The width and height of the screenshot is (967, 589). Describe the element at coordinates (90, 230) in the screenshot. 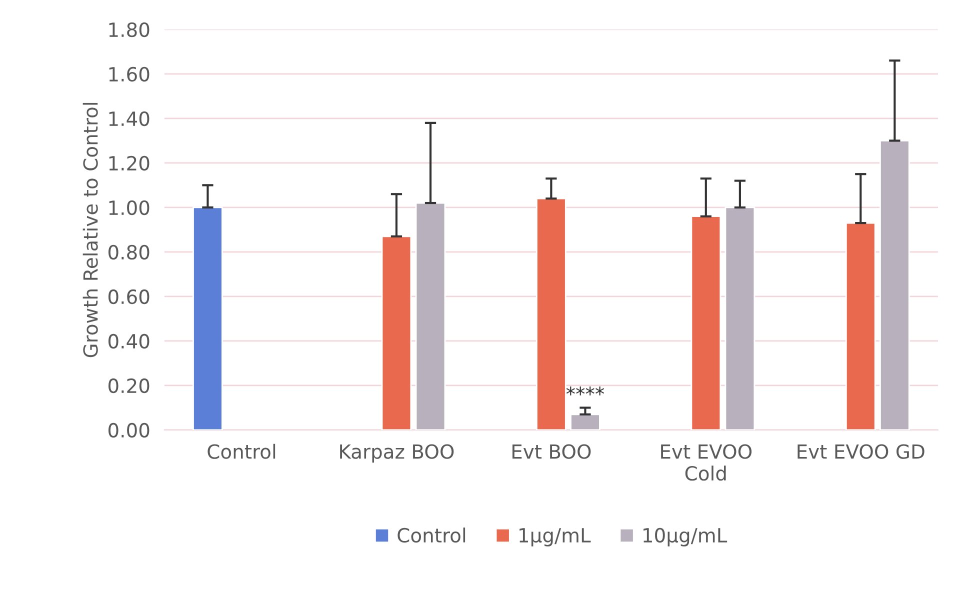

I see `y-axis-title: Growth Relative to Control` at that location.